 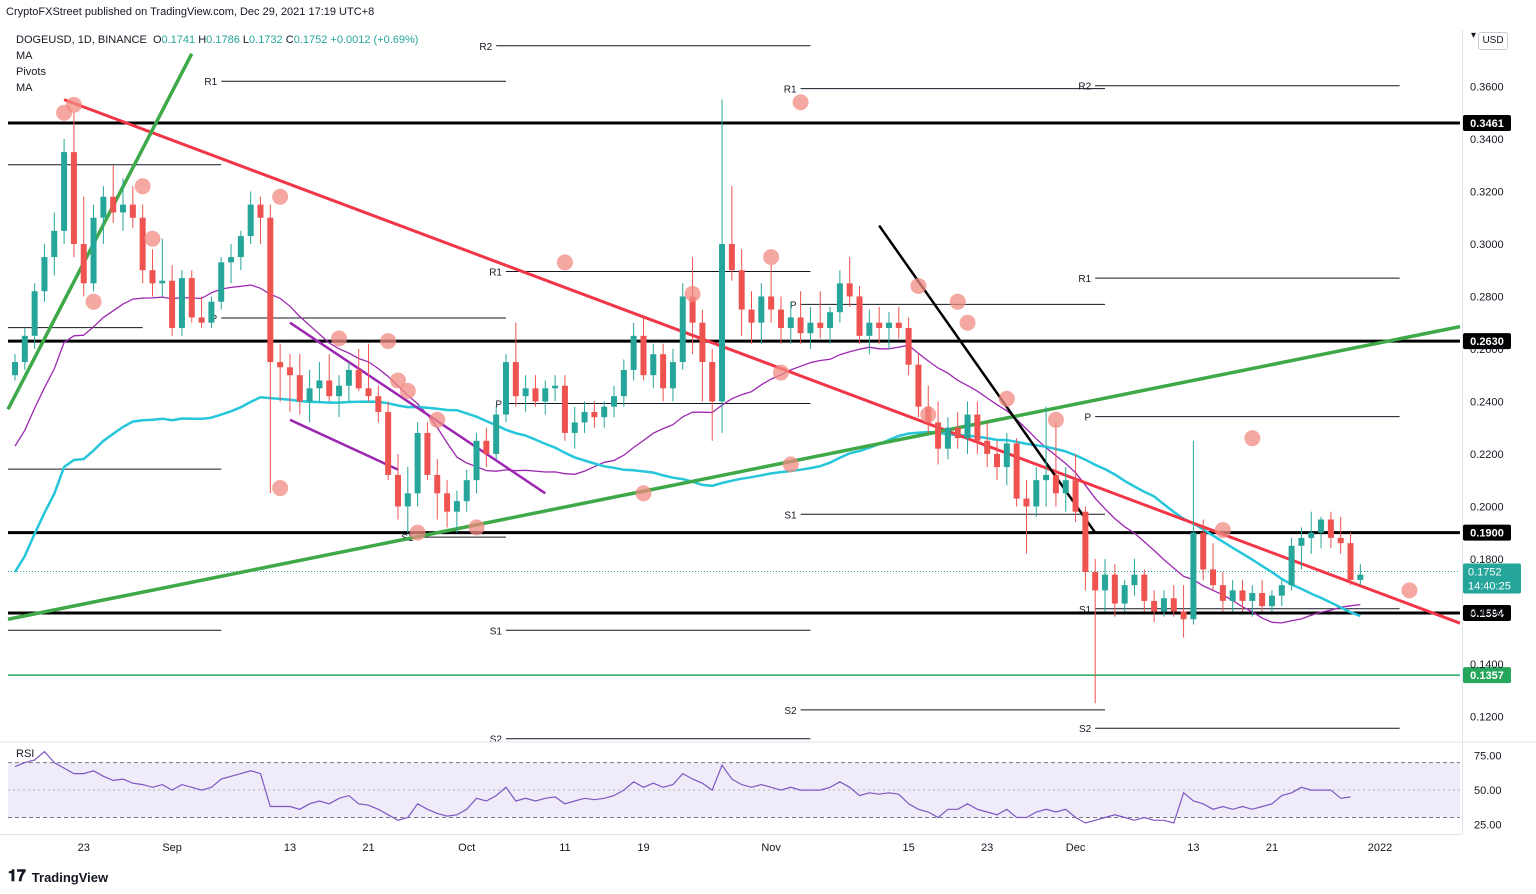 What do you see at coordinates (731, 849) in the screenshot?
I see `time-axis` at bounding box center [731, 849].